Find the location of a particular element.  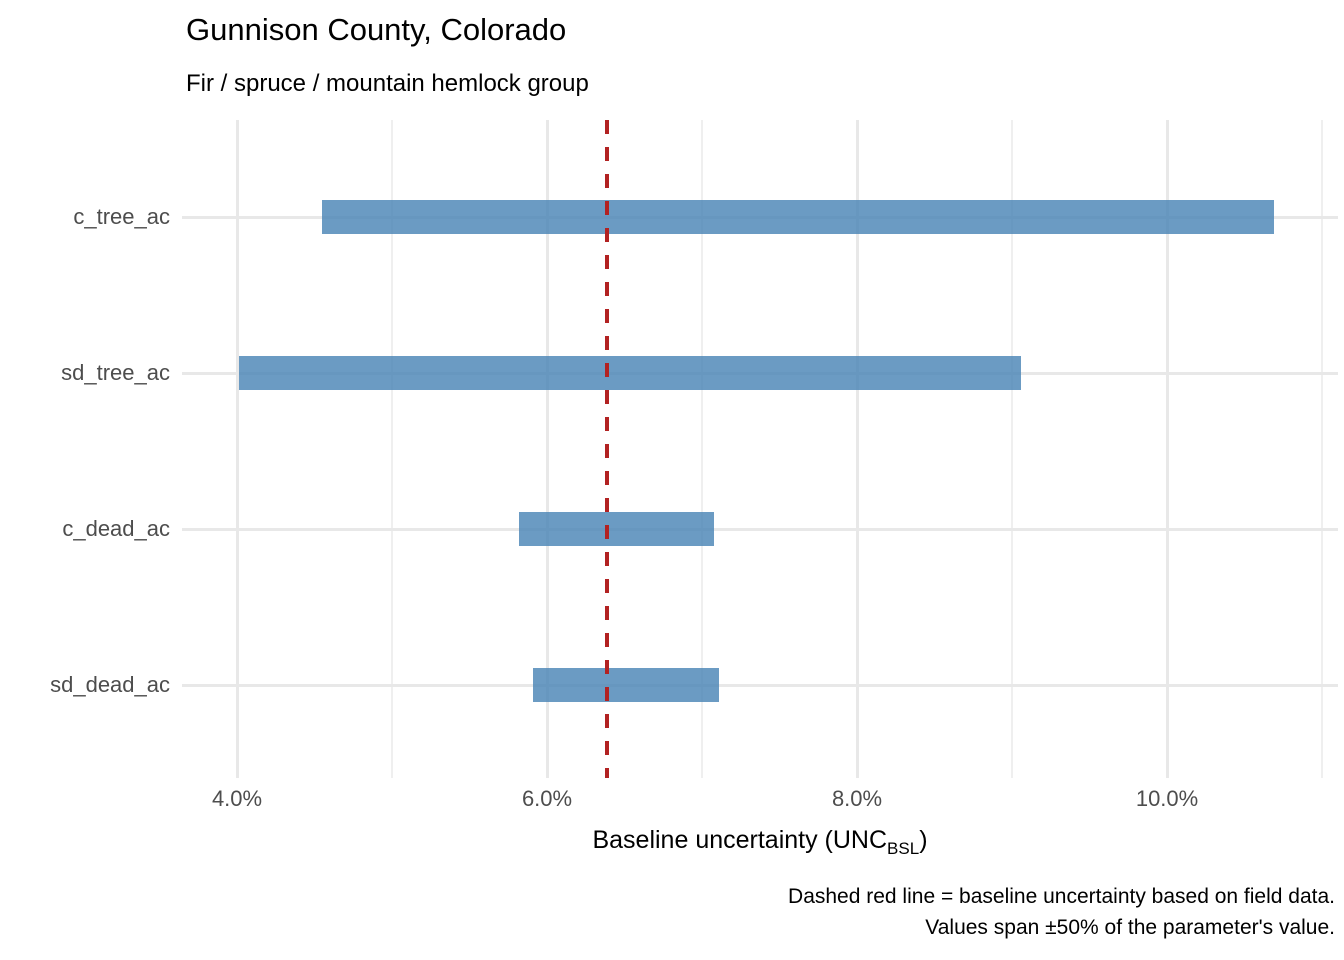

bar-sd_tree_ac is located at coordinates (630, 373).